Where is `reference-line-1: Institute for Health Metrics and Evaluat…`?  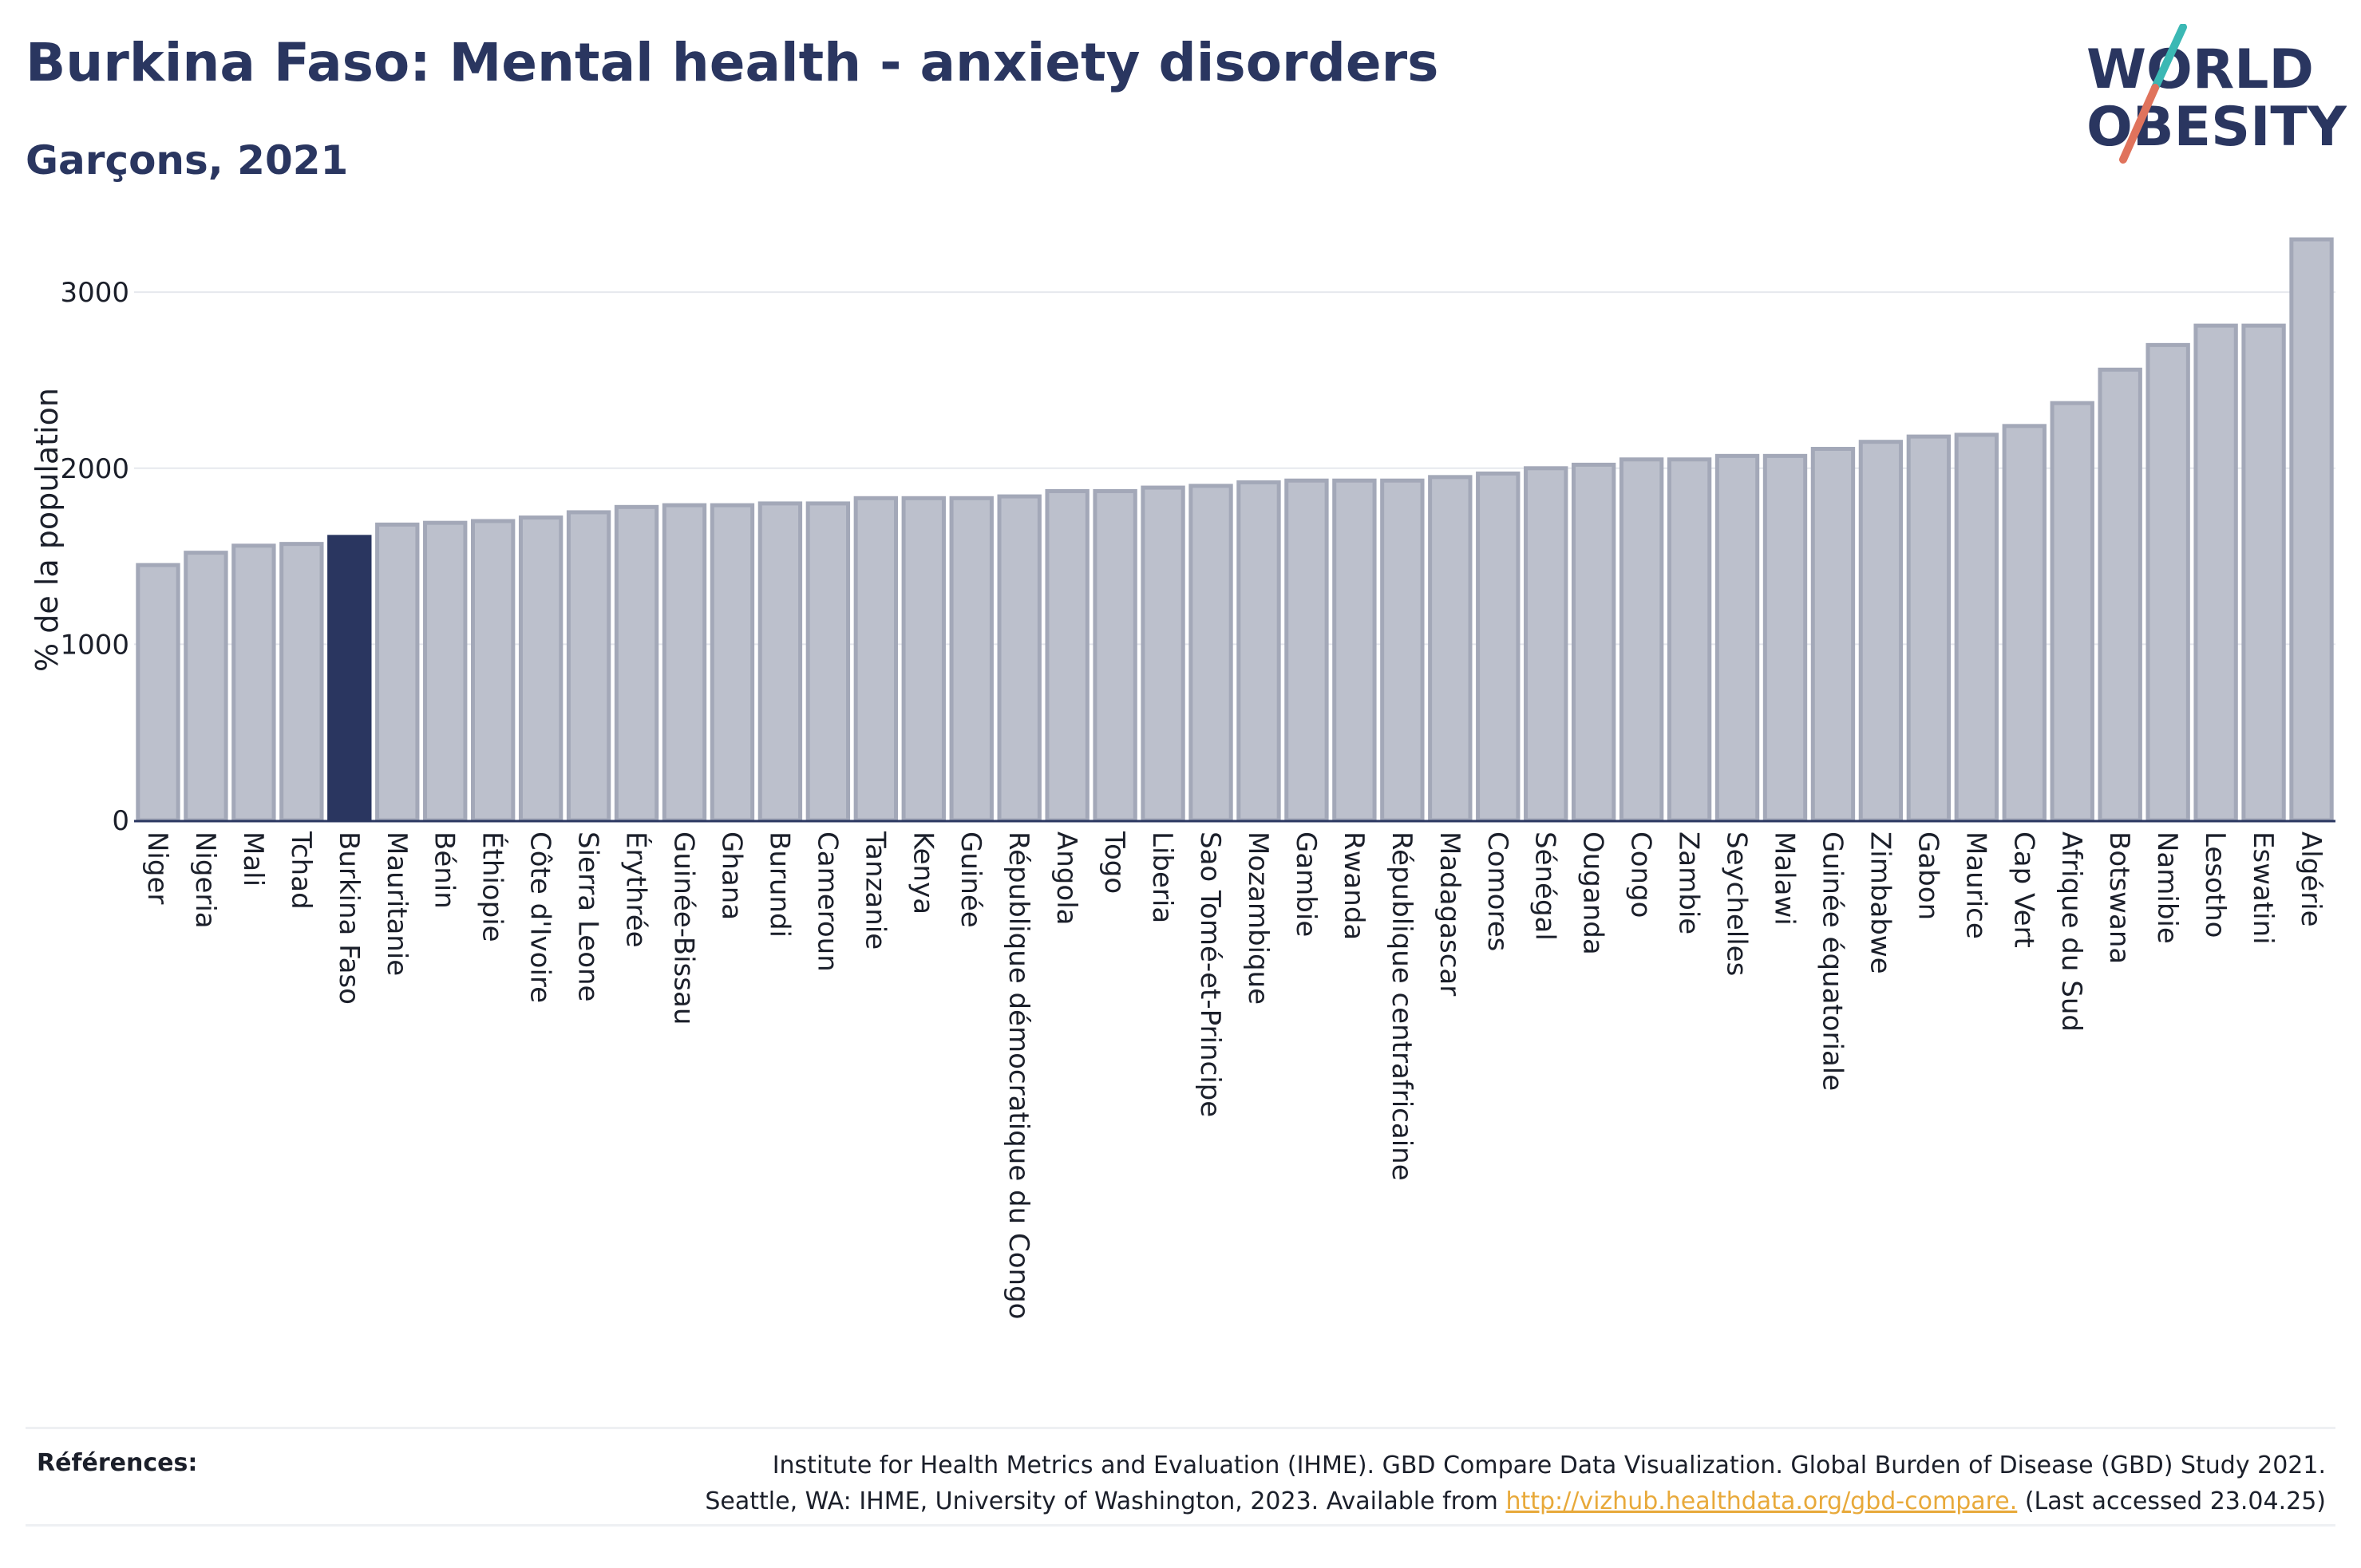 reference-line-1: Institute for Health Metrics and Evaluat… is located at coordinates (1549, 1465).